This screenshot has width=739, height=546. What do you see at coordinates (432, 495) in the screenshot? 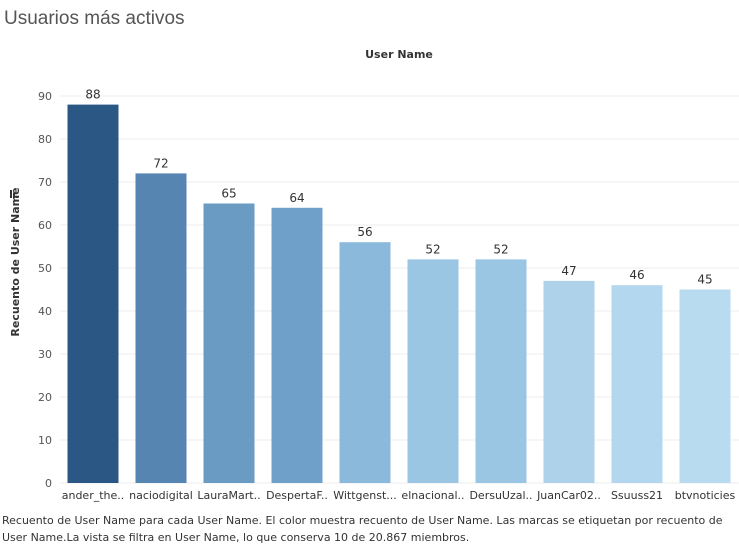
I see `x-tick-label: elnacional..` at bounding box center [432, 495].